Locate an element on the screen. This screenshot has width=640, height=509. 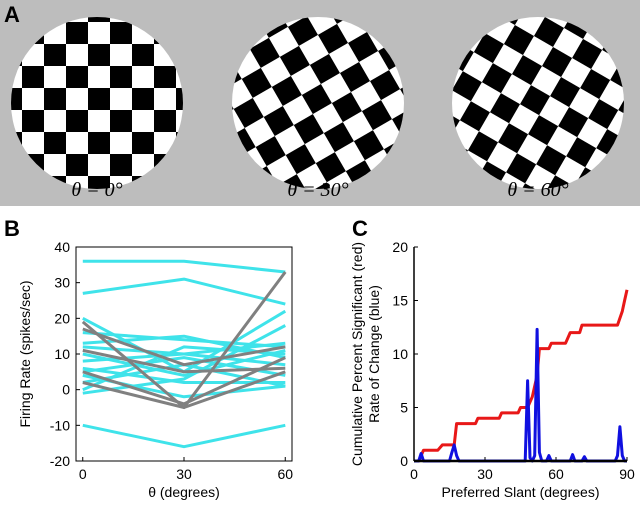
y-tick-label: 5 is located at coordinates (404, 408).